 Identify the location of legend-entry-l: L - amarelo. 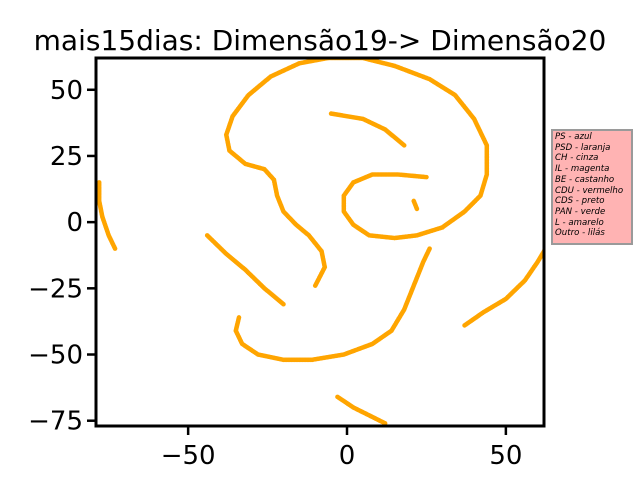
(579, 222).